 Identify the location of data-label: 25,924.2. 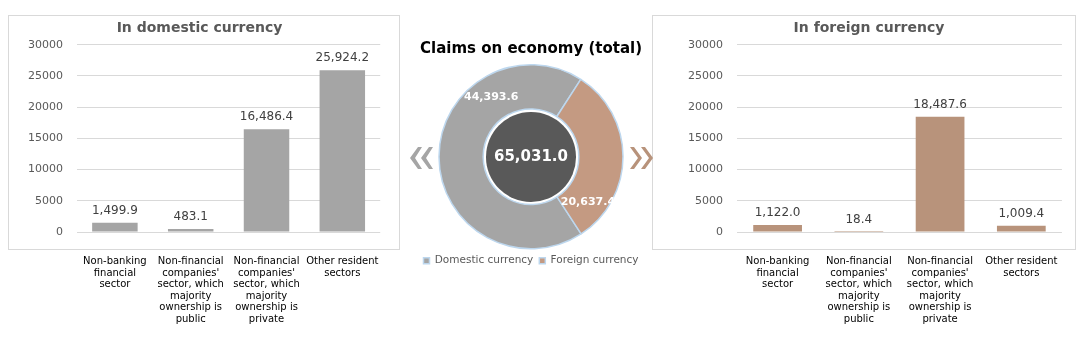
(342, 57).